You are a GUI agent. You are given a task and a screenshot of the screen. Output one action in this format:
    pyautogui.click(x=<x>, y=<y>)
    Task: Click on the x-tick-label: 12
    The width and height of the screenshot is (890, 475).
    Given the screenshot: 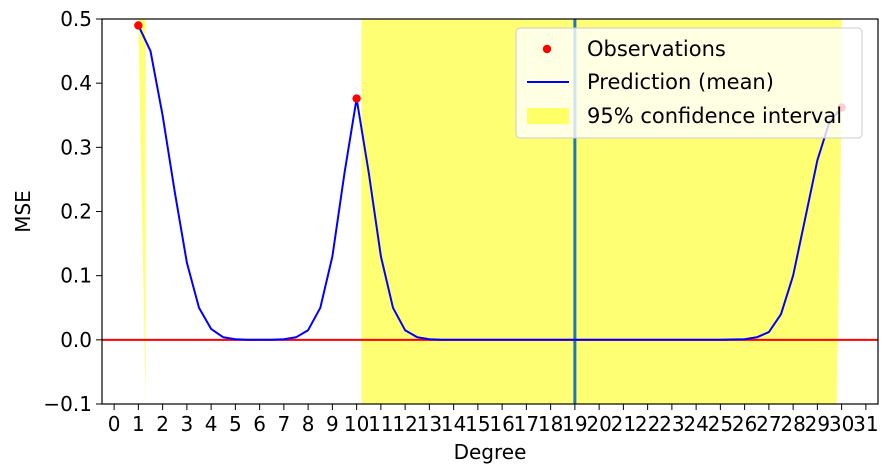 What is the action you would take?
    pyautogui.click(x=404, y=424)
    